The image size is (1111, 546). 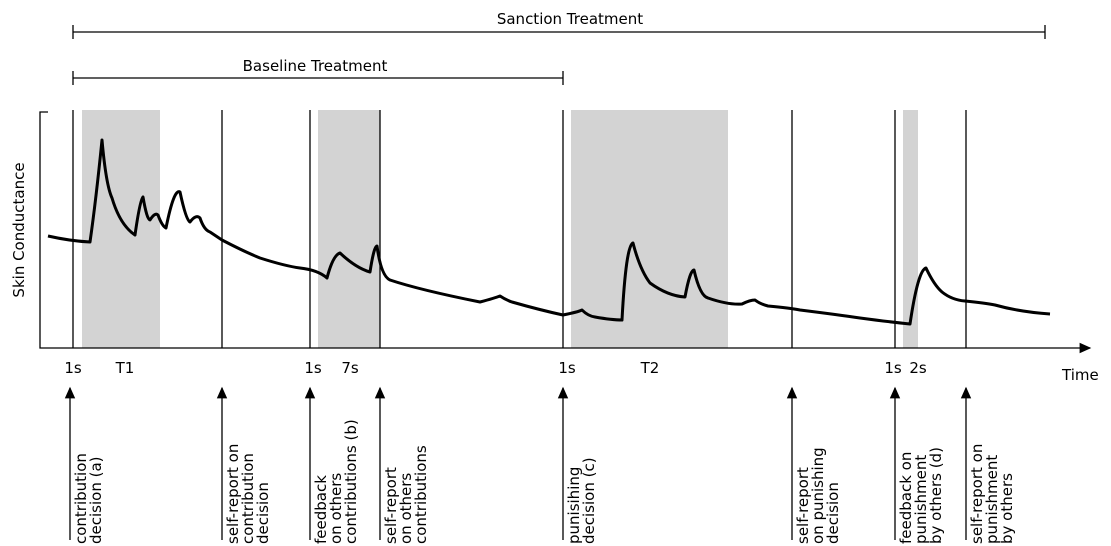 I want to click on event-label: feedback on, so click(x=906, y=498).